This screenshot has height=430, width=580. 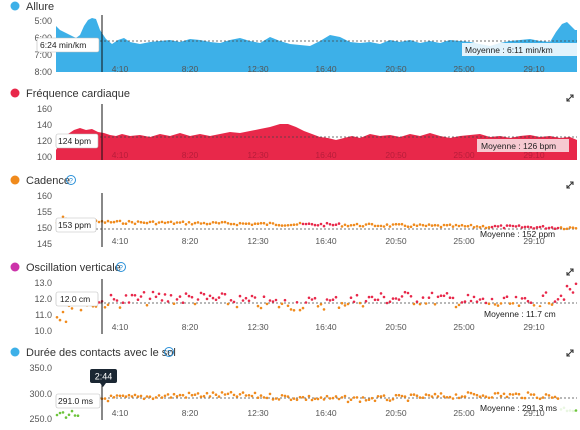 What do you see at coordinates (44, 228) in the screenshot?
I see `cadence-ytick-2: 150` at bounding box center [44, 228].